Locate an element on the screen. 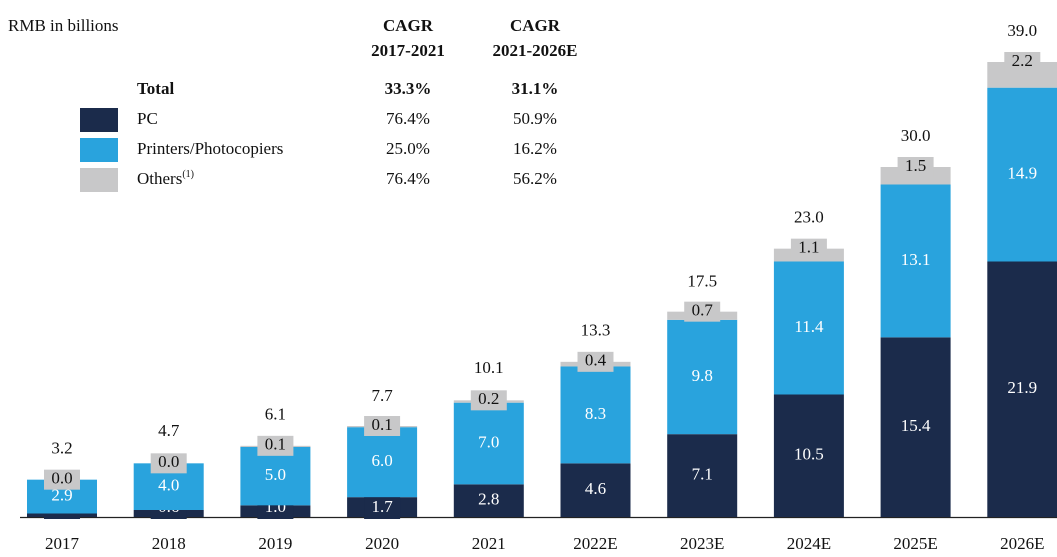 Image resolution: width=1057 pixels, height=557 pixels. value-label: 1.5 is located at coordinates (915, 165).